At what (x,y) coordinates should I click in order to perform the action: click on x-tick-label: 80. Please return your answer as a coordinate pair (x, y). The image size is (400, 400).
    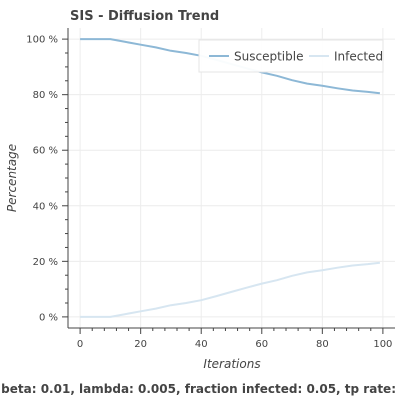
    Looking at the image, I should click on (322, 344).